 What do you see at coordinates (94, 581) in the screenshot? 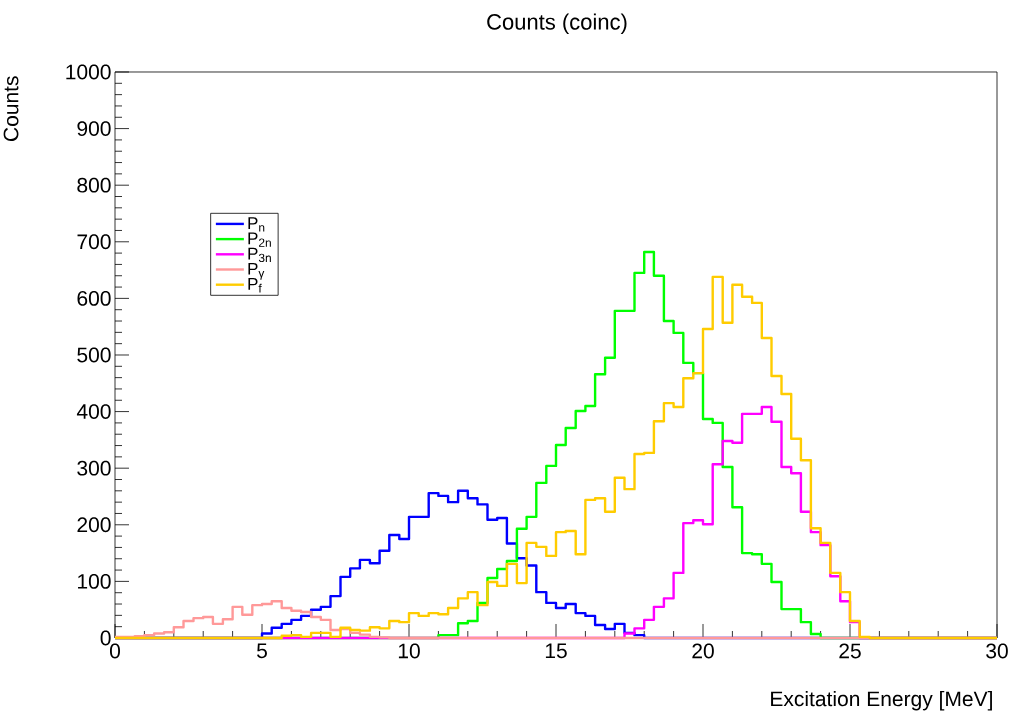
I see `y-tick-label: 100` at bounding box center [94, 581].